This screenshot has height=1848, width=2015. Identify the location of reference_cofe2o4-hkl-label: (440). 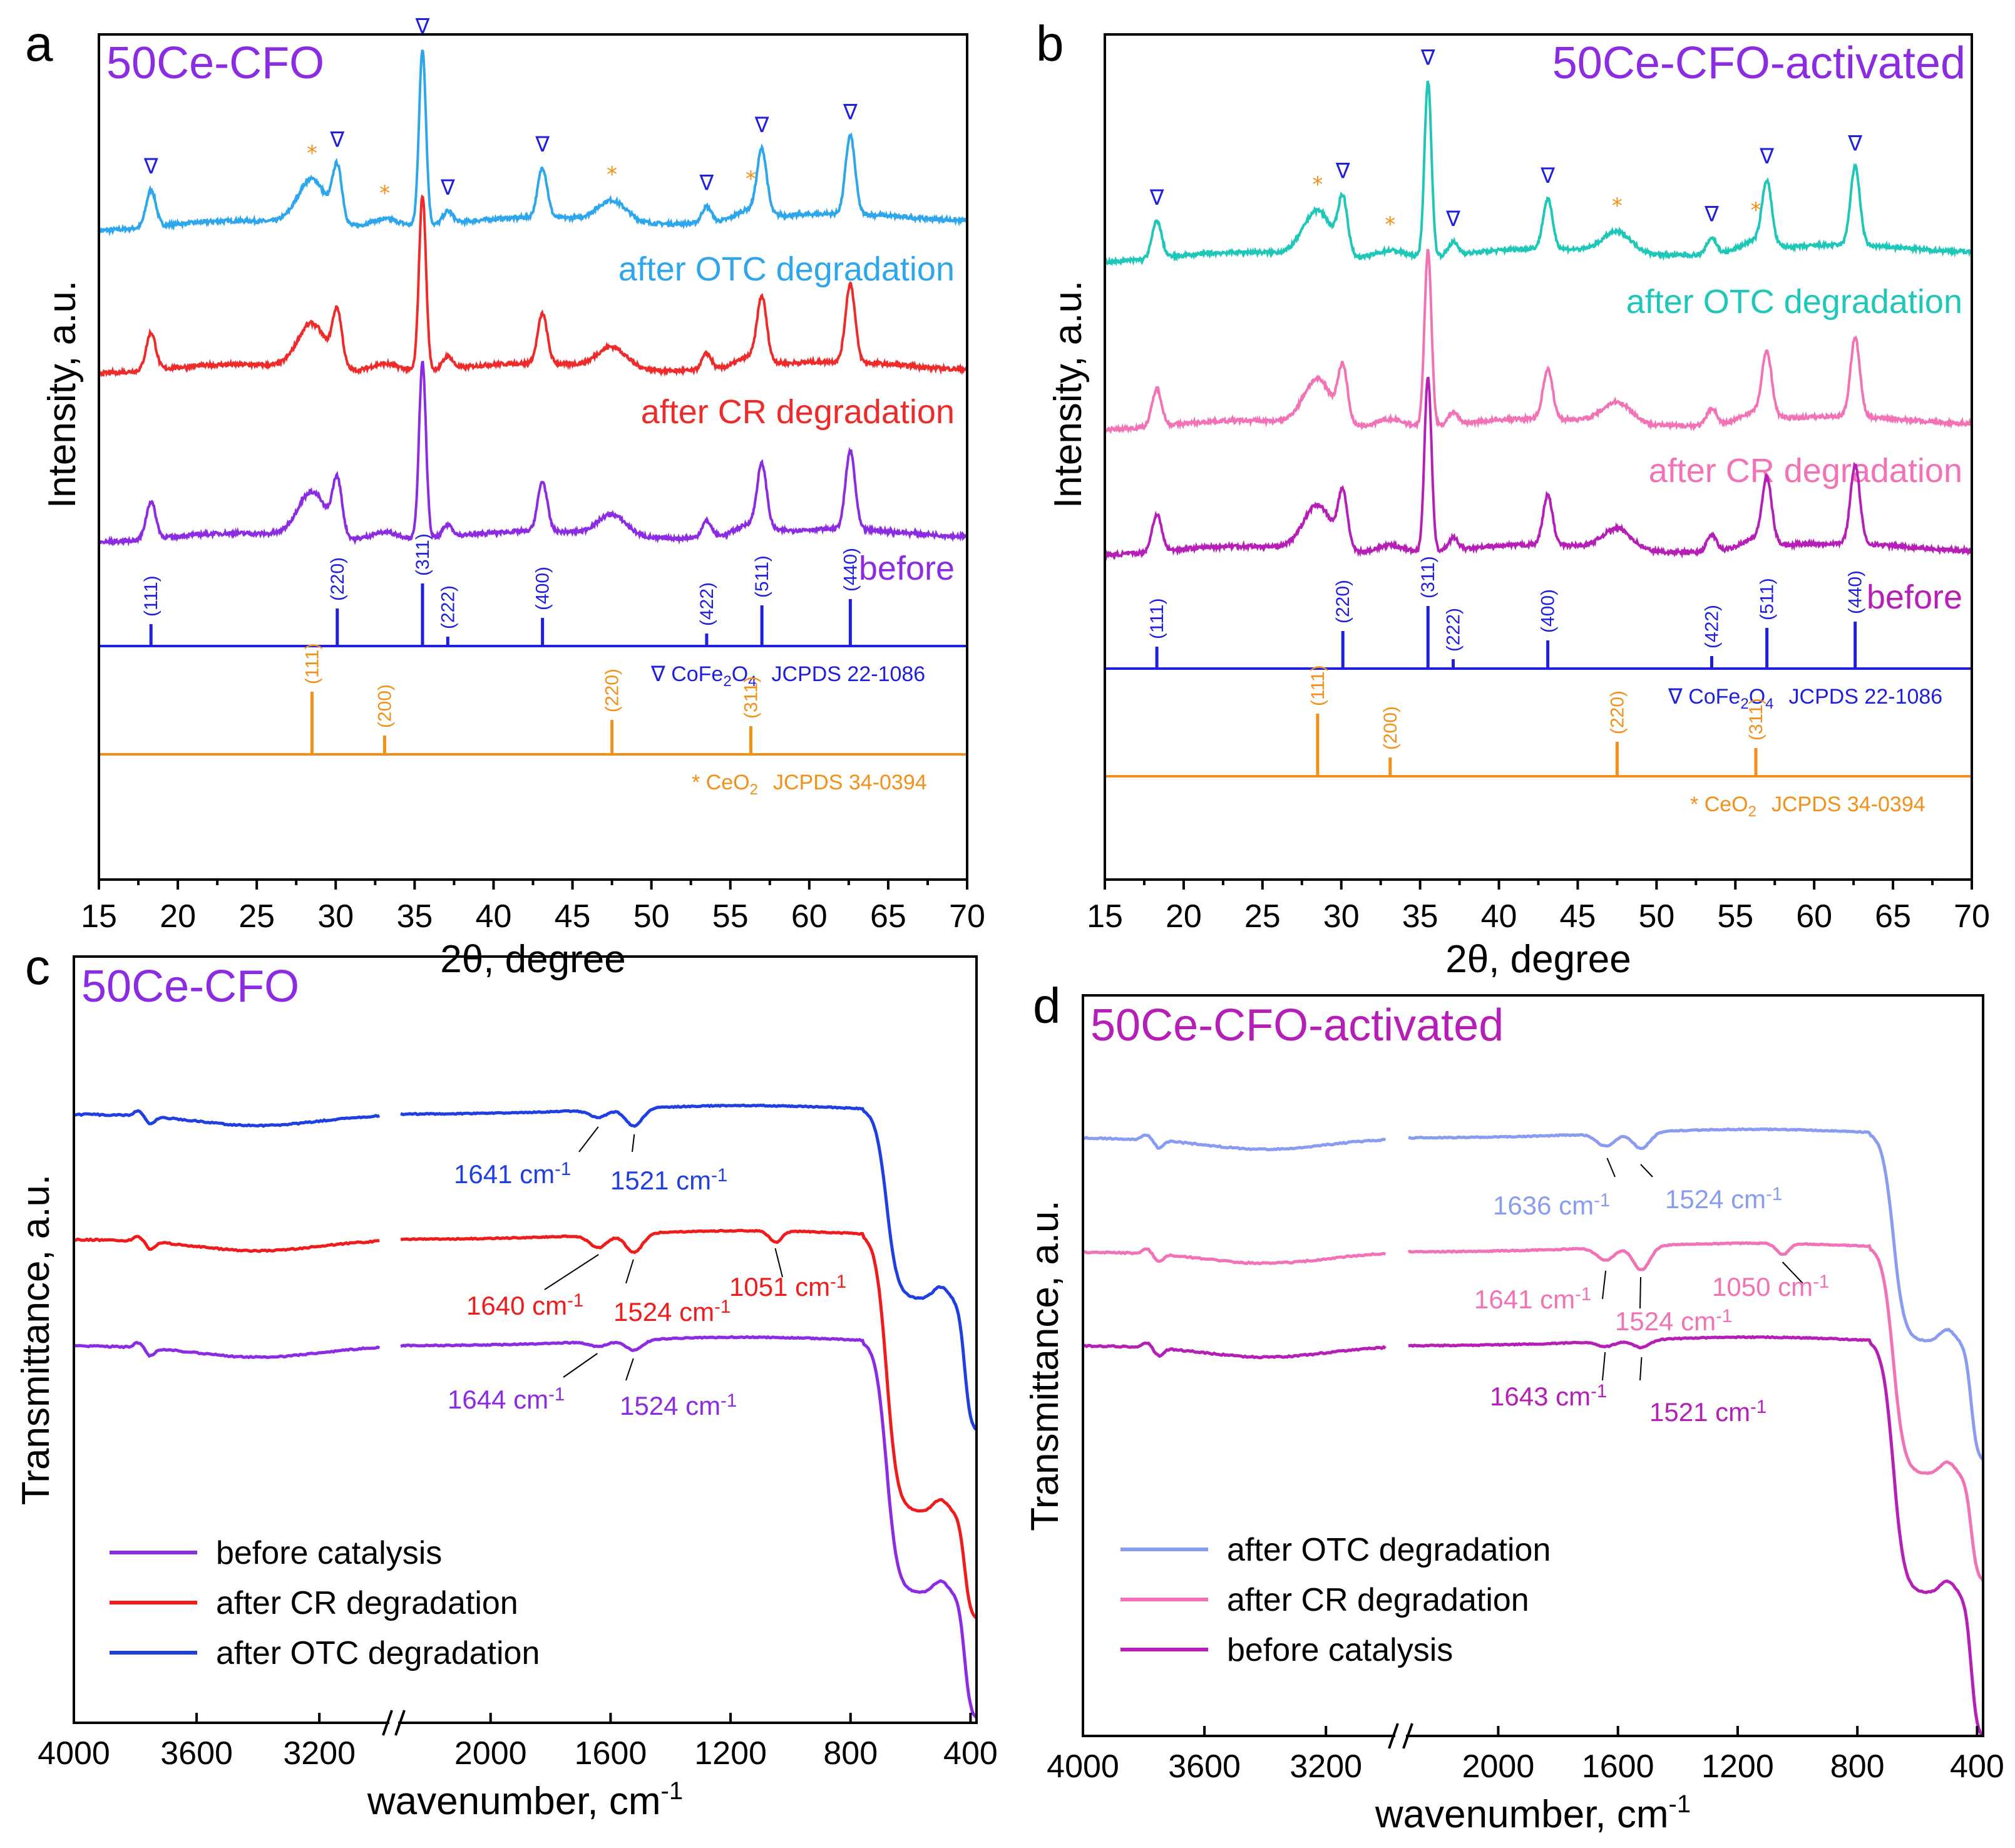
(1855, 592).